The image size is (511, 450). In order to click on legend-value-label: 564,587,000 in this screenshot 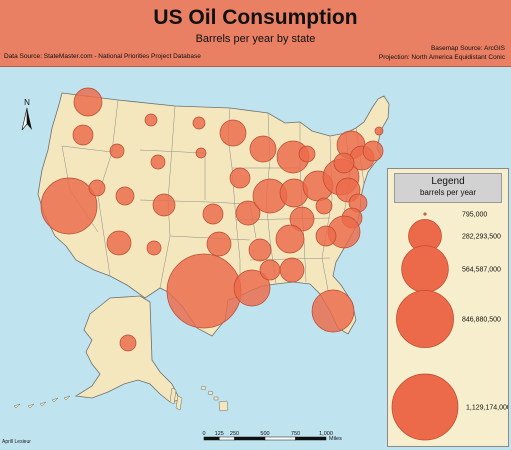, I will do `click(481, 270)`.